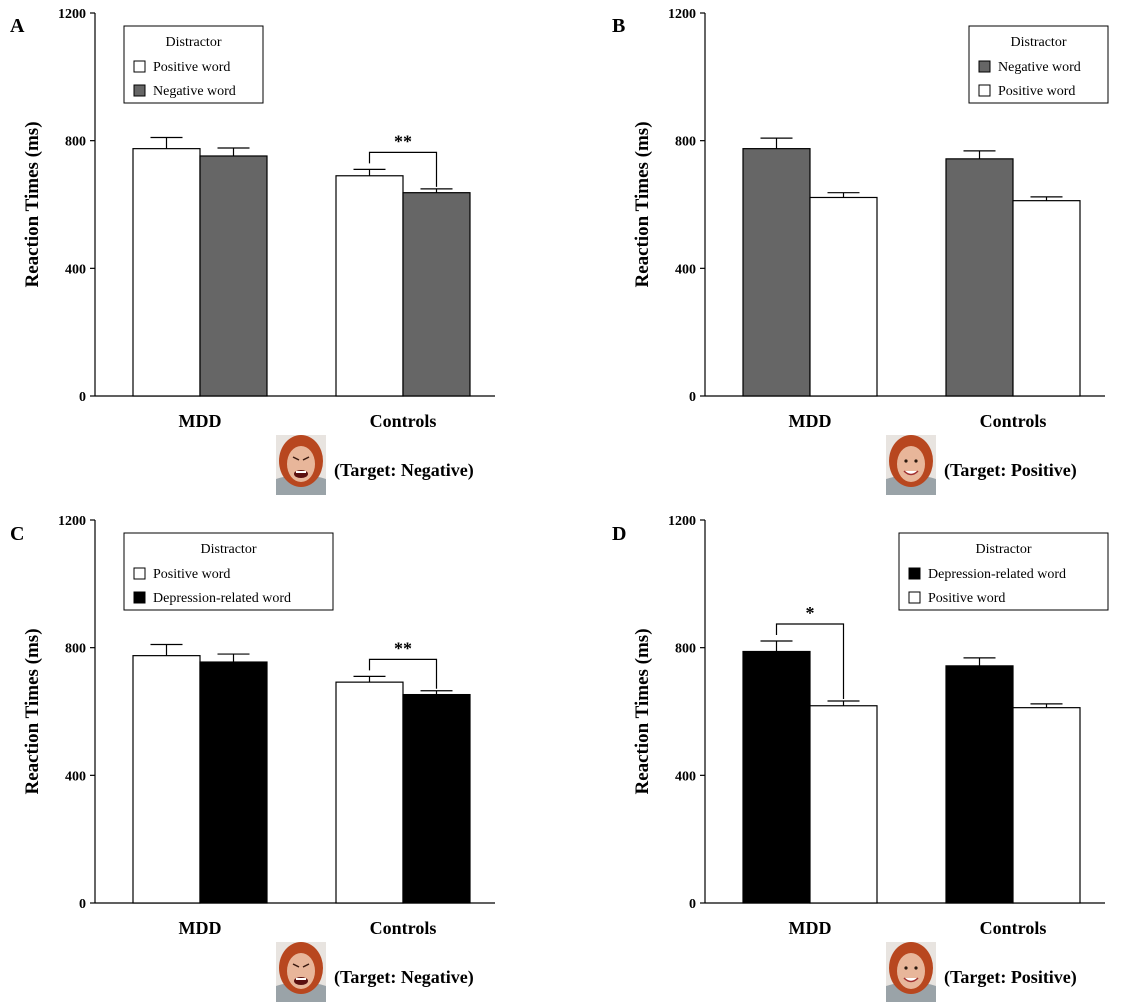  What do you see at coordinates (194, 91) in the screenshot?
I see `legend-item-label: Negative word` at bounding box center [194, 91].